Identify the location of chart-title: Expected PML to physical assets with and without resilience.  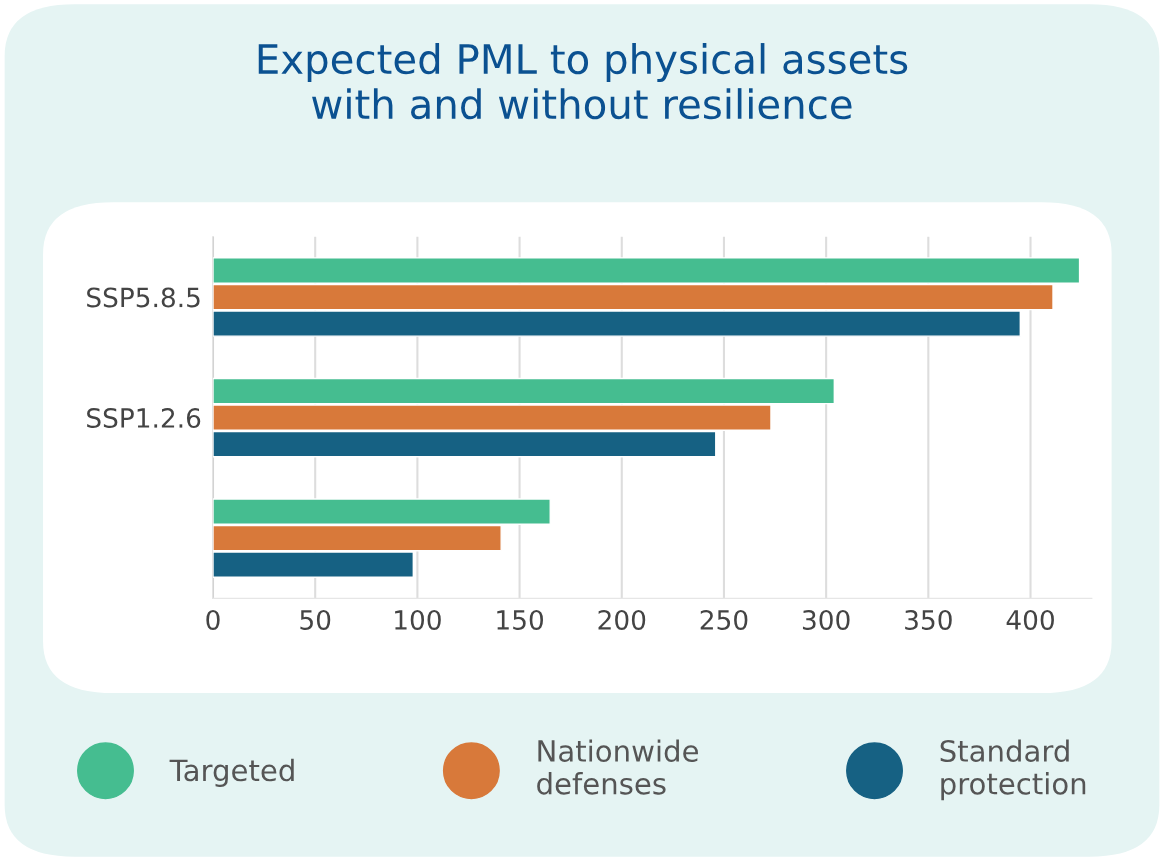
(583, 81).